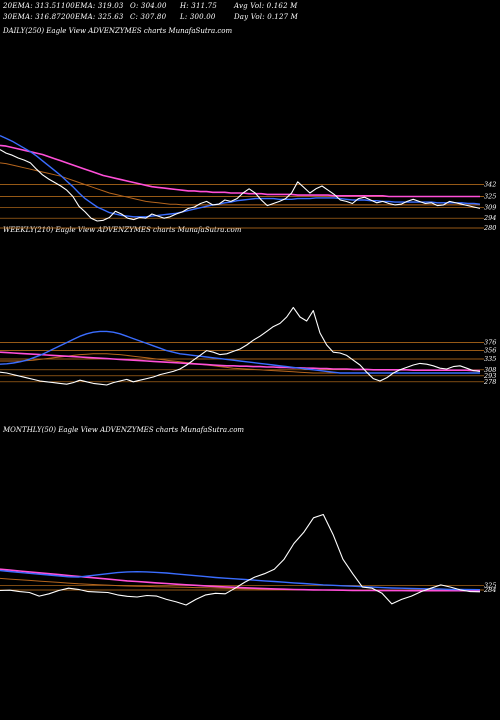 The width and height of the screenshot is (500, 720). Describe the element at coordinates (490, 585) in the screenshot. I see `monthly-level-label: 325` at that location.